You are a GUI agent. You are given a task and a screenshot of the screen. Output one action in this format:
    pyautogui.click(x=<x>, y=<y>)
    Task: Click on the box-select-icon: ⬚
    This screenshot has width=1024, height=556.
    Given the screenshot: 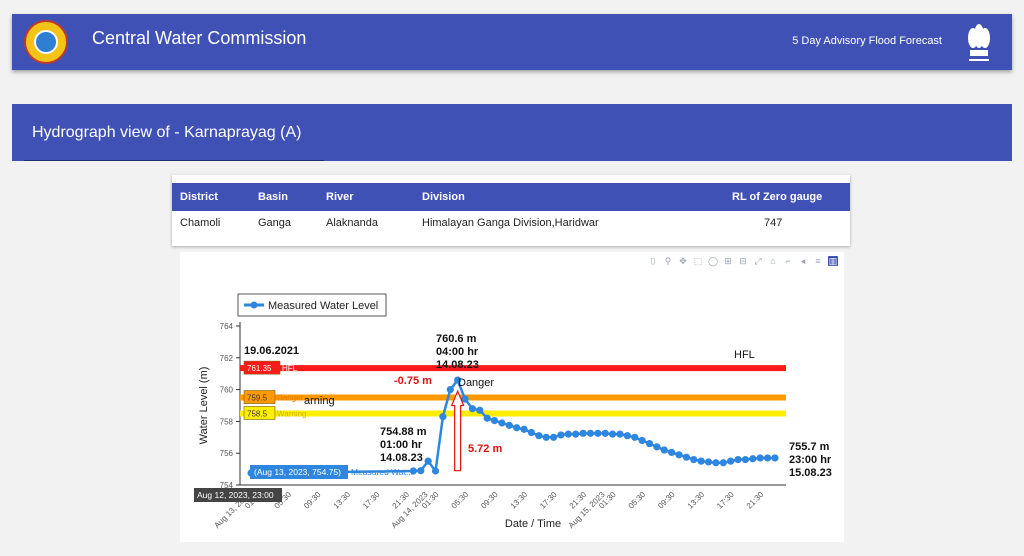 What is the action you would take?
    pyautogui.click(x=698, y=261)
    